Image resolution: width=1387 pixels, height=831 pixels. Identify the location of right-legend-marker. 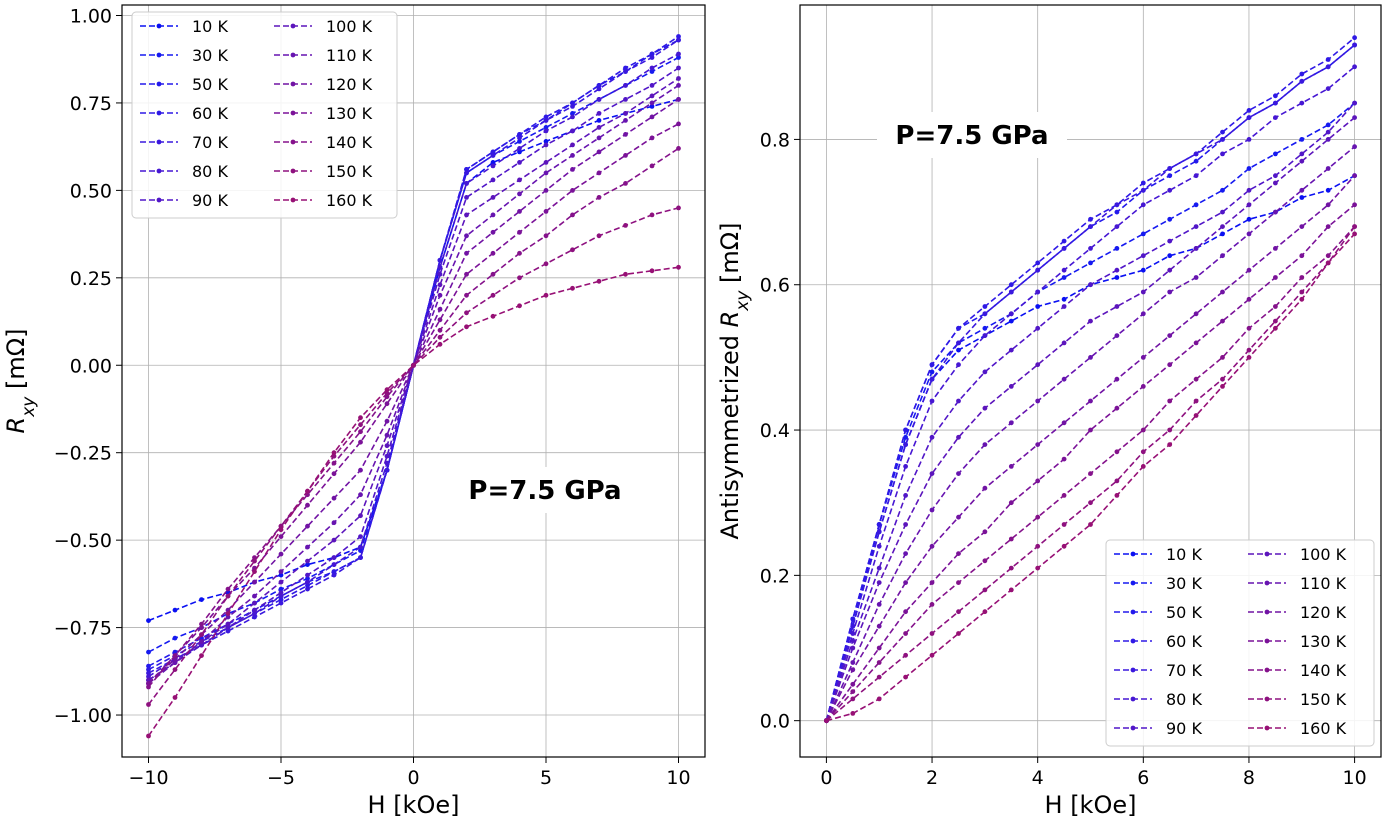
(1133, 583).